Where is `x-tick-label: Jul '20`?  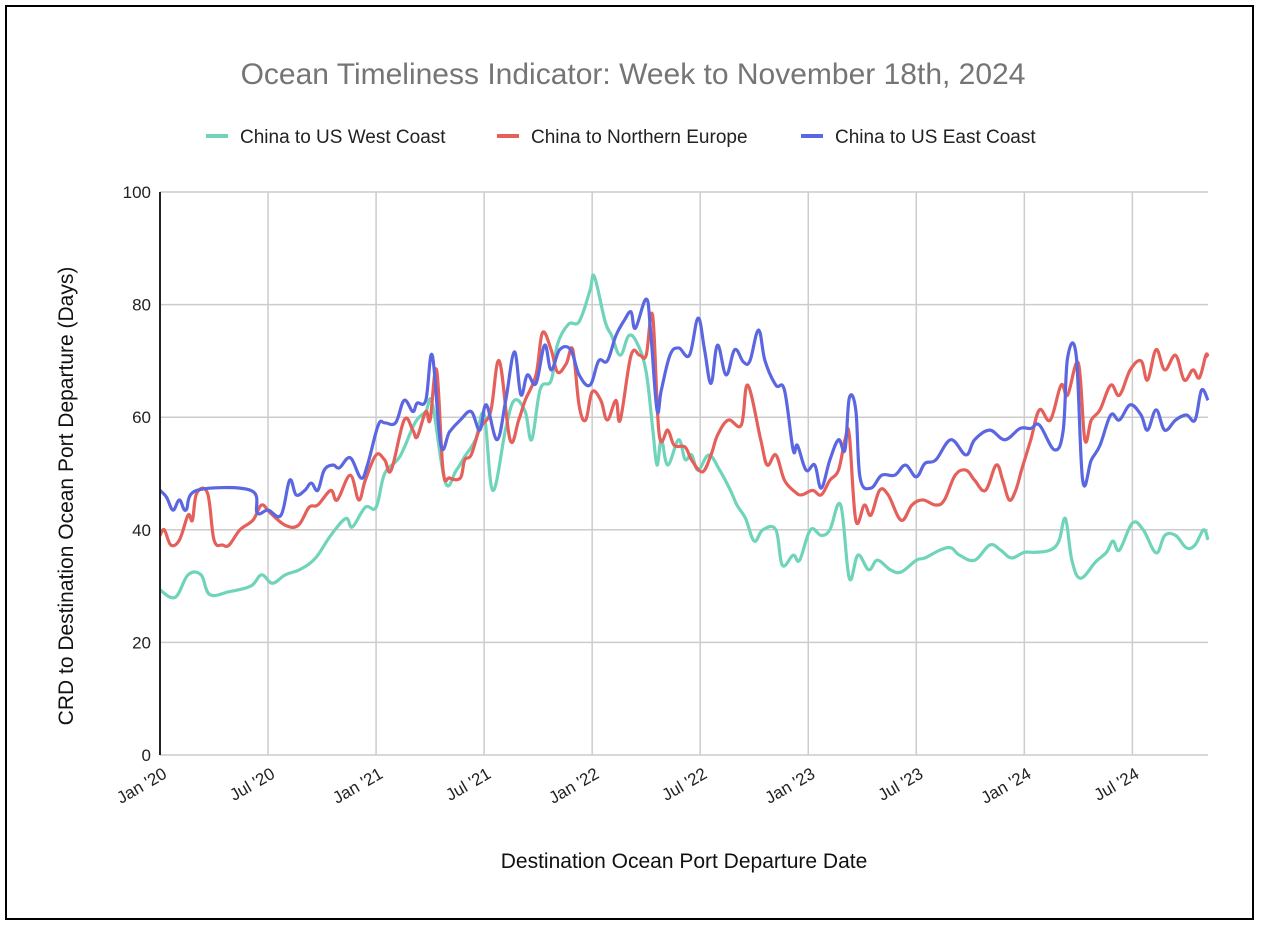
x-tick-label: Jul '20 is located at coordinates (252, 784).